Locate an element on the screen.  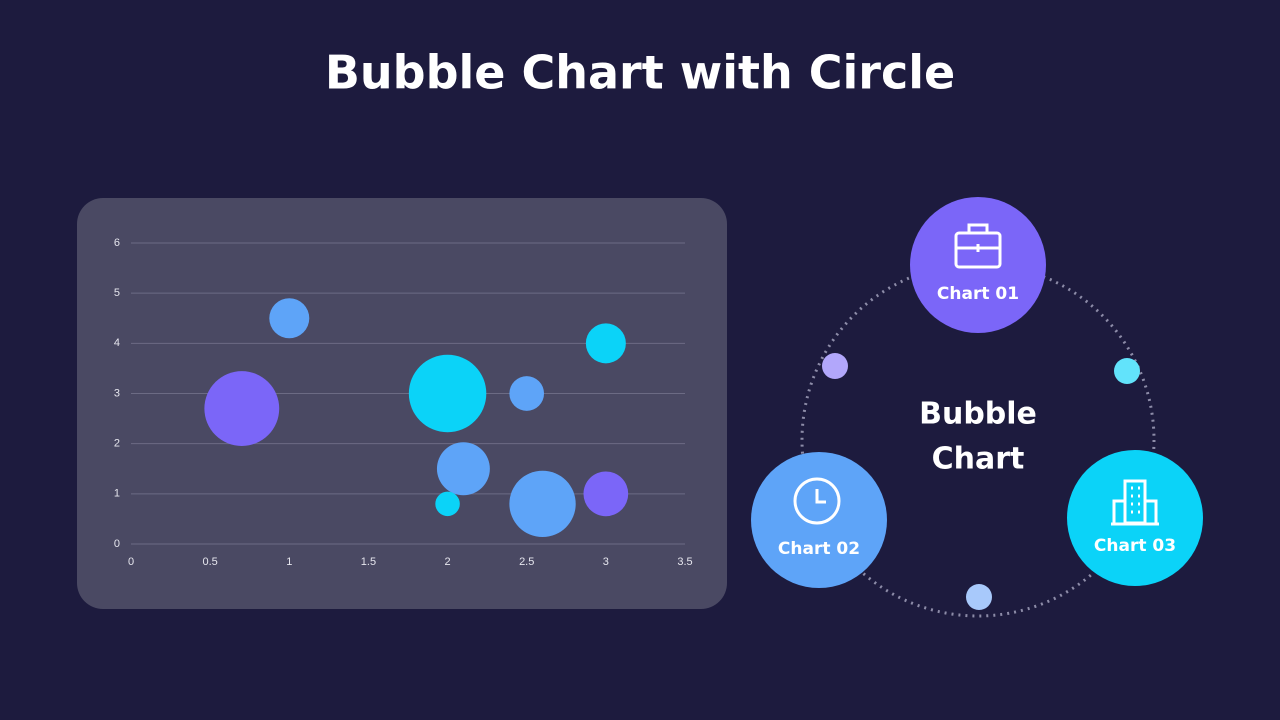
y-tick-label: 6 is located at coordinates (117, 243).